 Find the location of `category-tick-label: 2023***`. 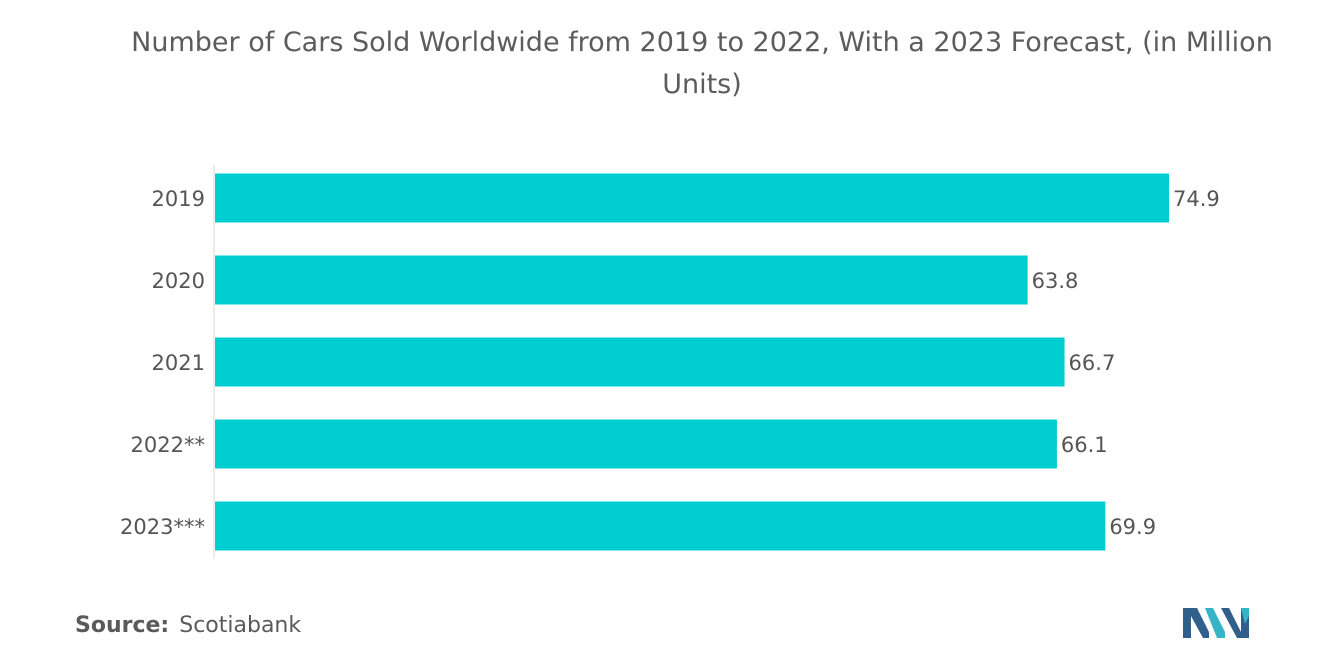

category-tick-label: 2023*** is located at coordinates (162, 527).